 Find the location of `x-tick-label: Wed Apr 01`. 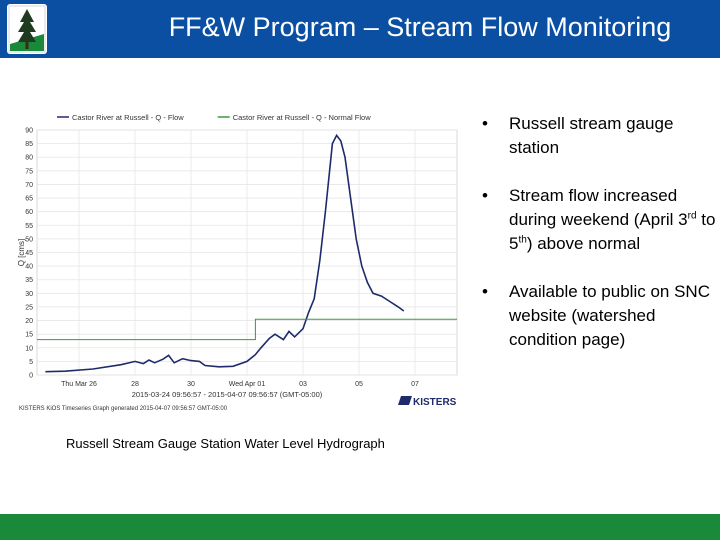

x-tick-label: Wed Apr 01 is located at coordinates (247, 384).